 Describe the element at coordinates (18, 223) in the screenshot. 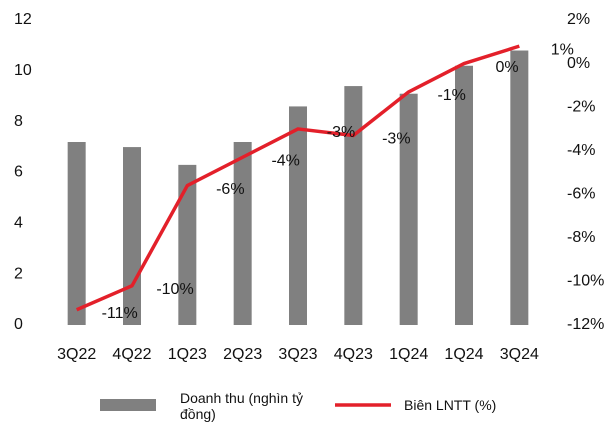

I see `y-tick-label: 4` at that location.